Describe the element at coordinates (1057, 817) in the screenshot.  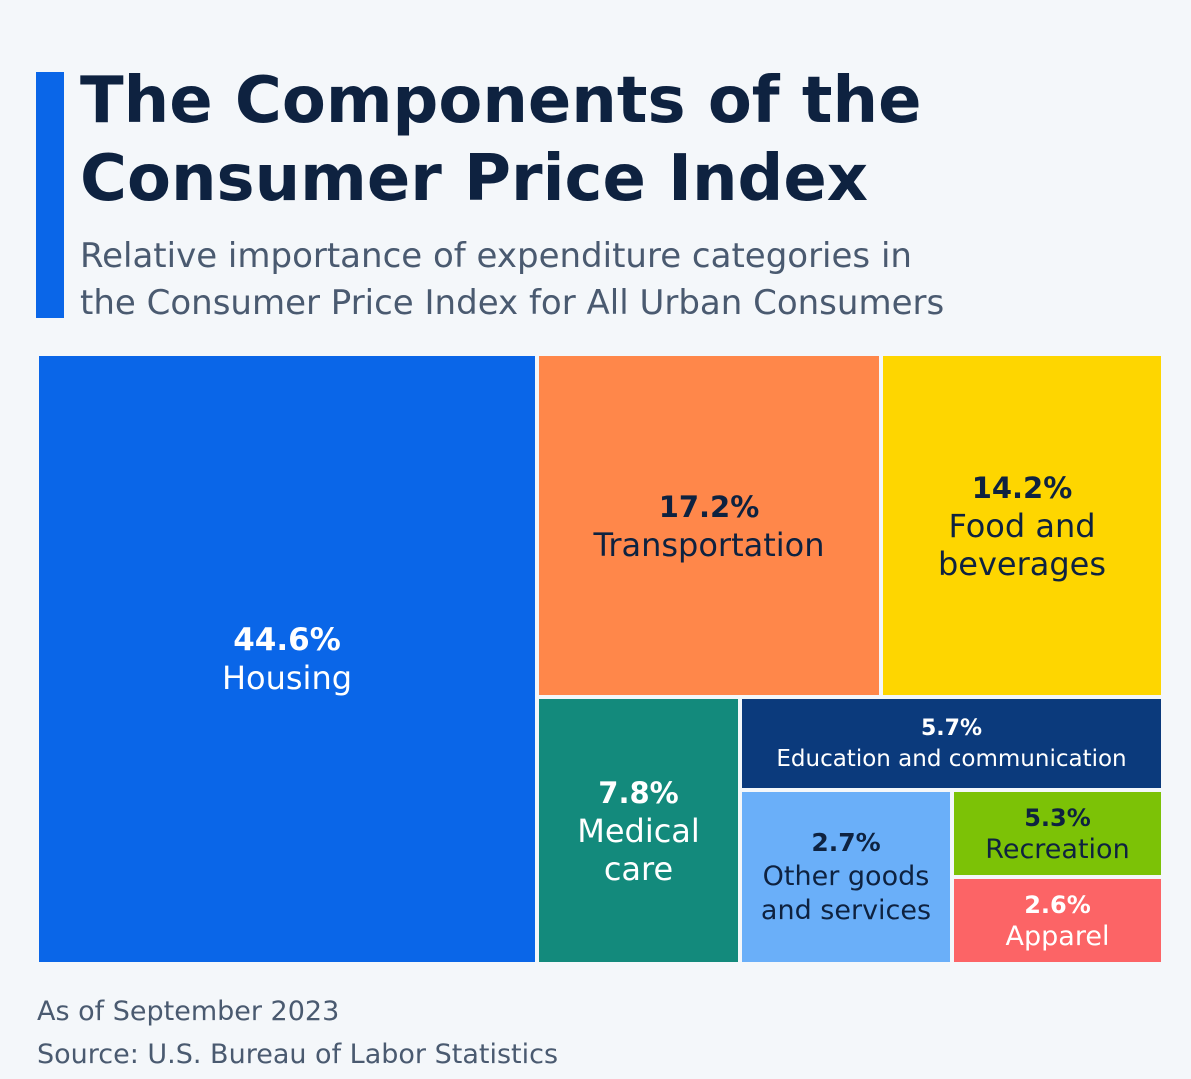
I see `value-label-recreation: 5.3%` at that location.